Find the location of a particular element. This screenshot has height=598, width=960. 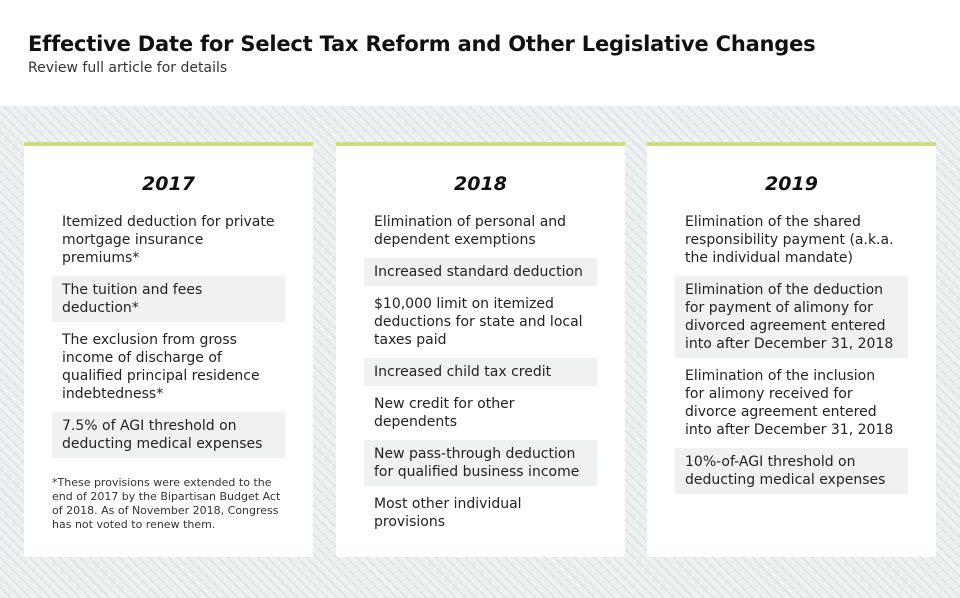

column-year: 2018 is located at coordinates (480, 184).